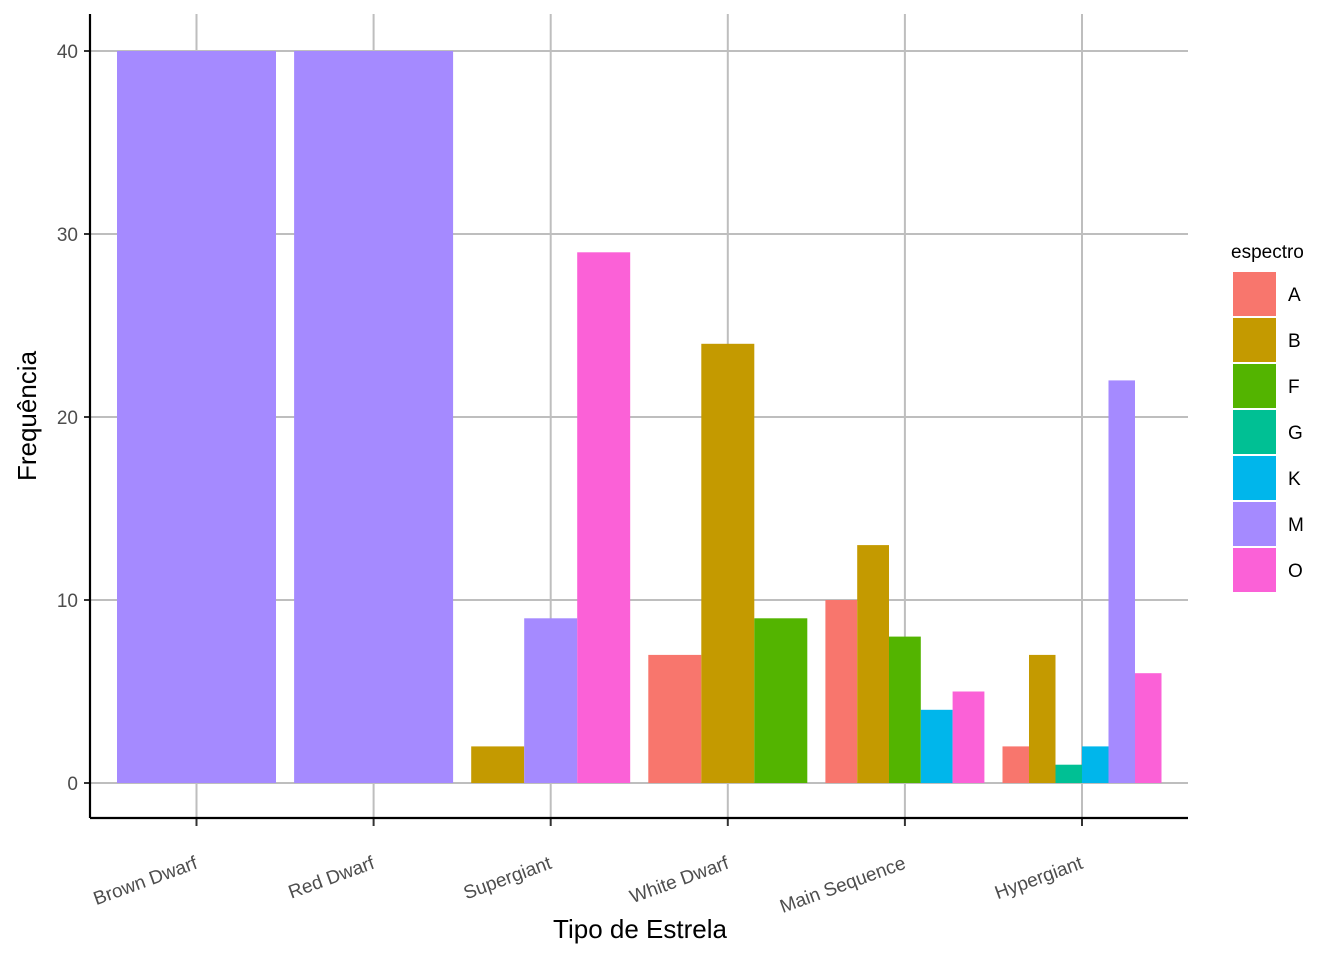 Image resolution: width=1344 pixels, height=960 pixels. Describe the element at coordinates (679, 880) in the screenshot. I see `x-tick-label: White Dwarf` at that location.